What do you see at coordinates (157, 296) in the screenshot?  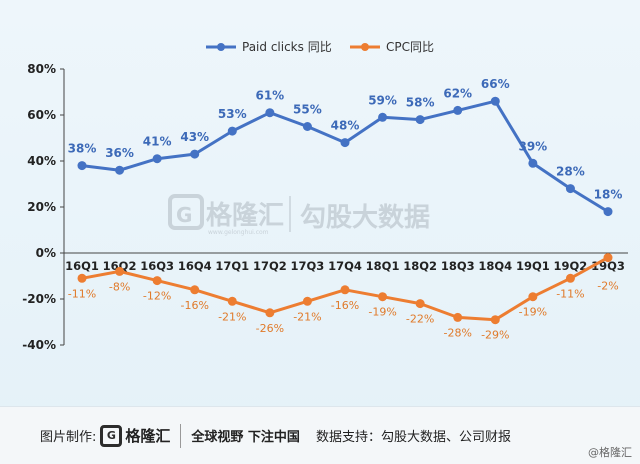 I see `cpc-label: -12%` at bounding box center [157, 296].